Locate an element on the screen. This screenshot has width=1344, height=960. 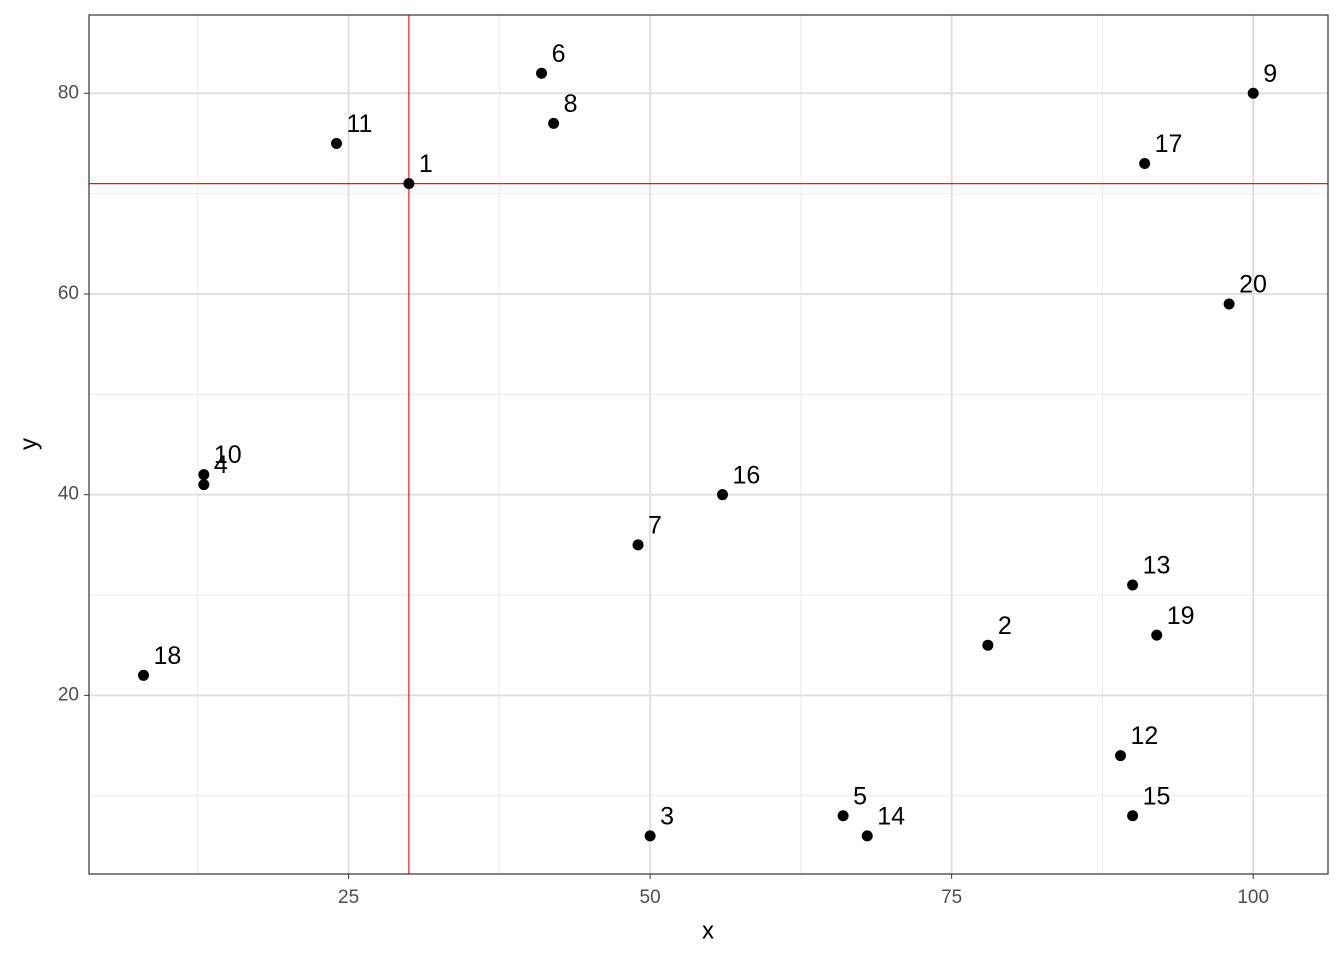
point-label: 5 is located at coordinates (860, 796).